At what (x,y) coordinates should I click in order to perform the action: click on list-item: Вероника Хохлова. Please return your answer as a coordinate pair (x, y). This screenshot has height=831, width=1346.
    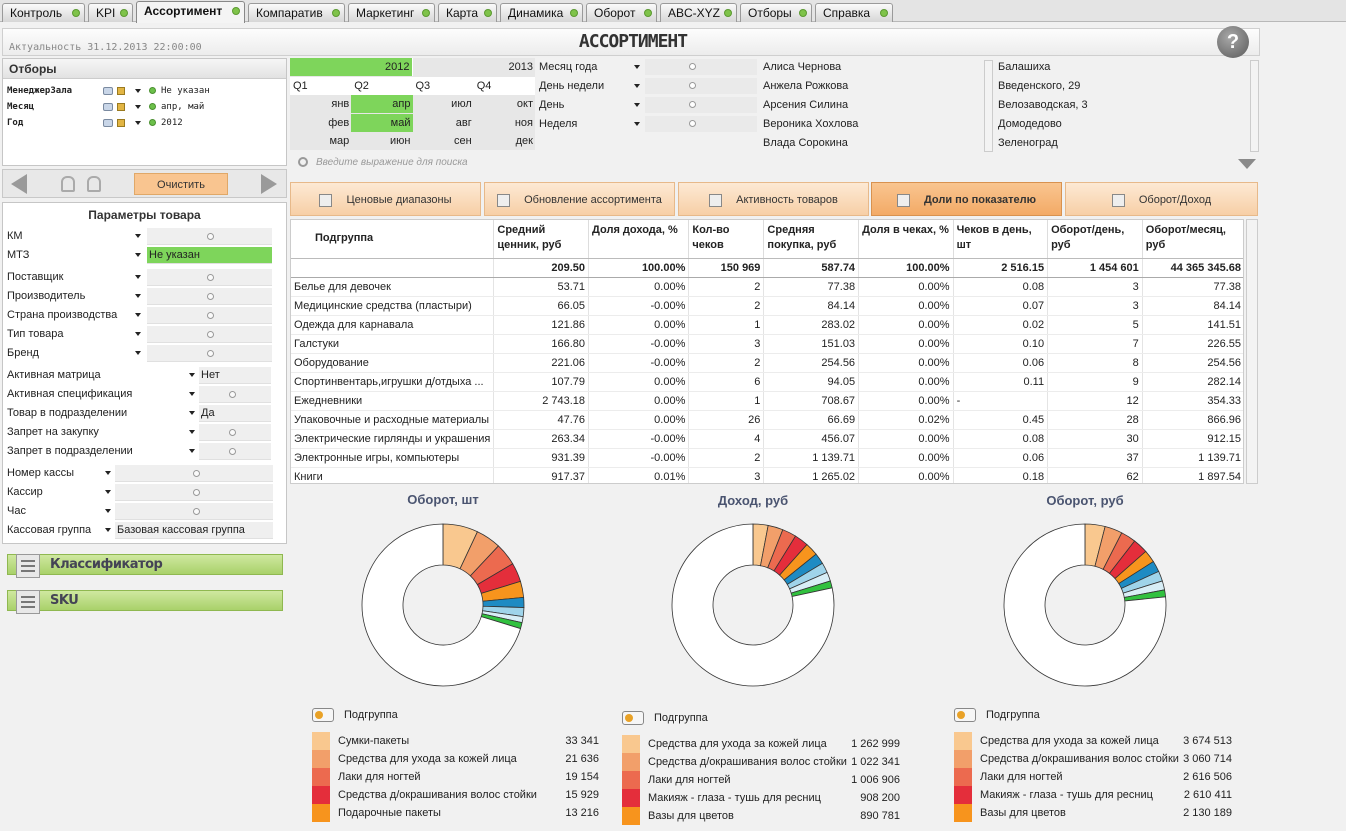
    Looking at the image, I should click on (811, 124).